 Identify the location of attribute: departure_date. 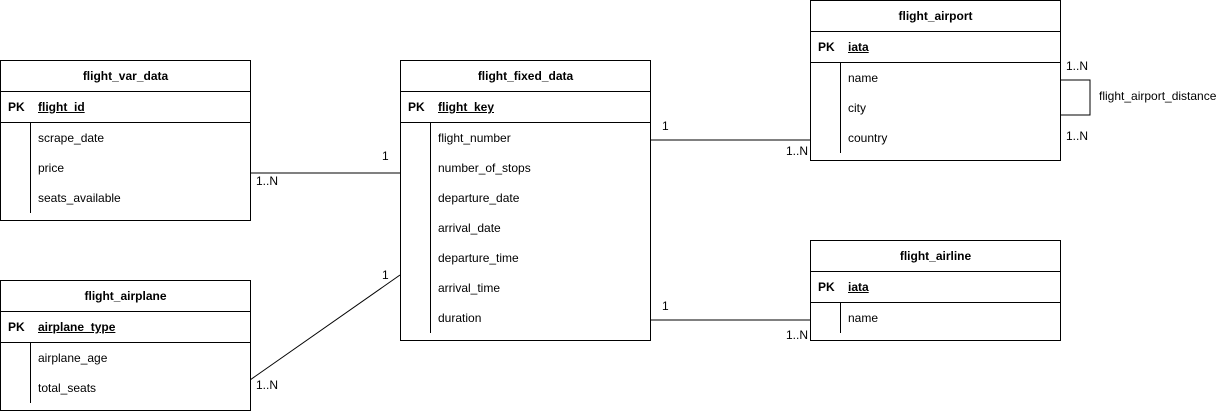
(479, 198).